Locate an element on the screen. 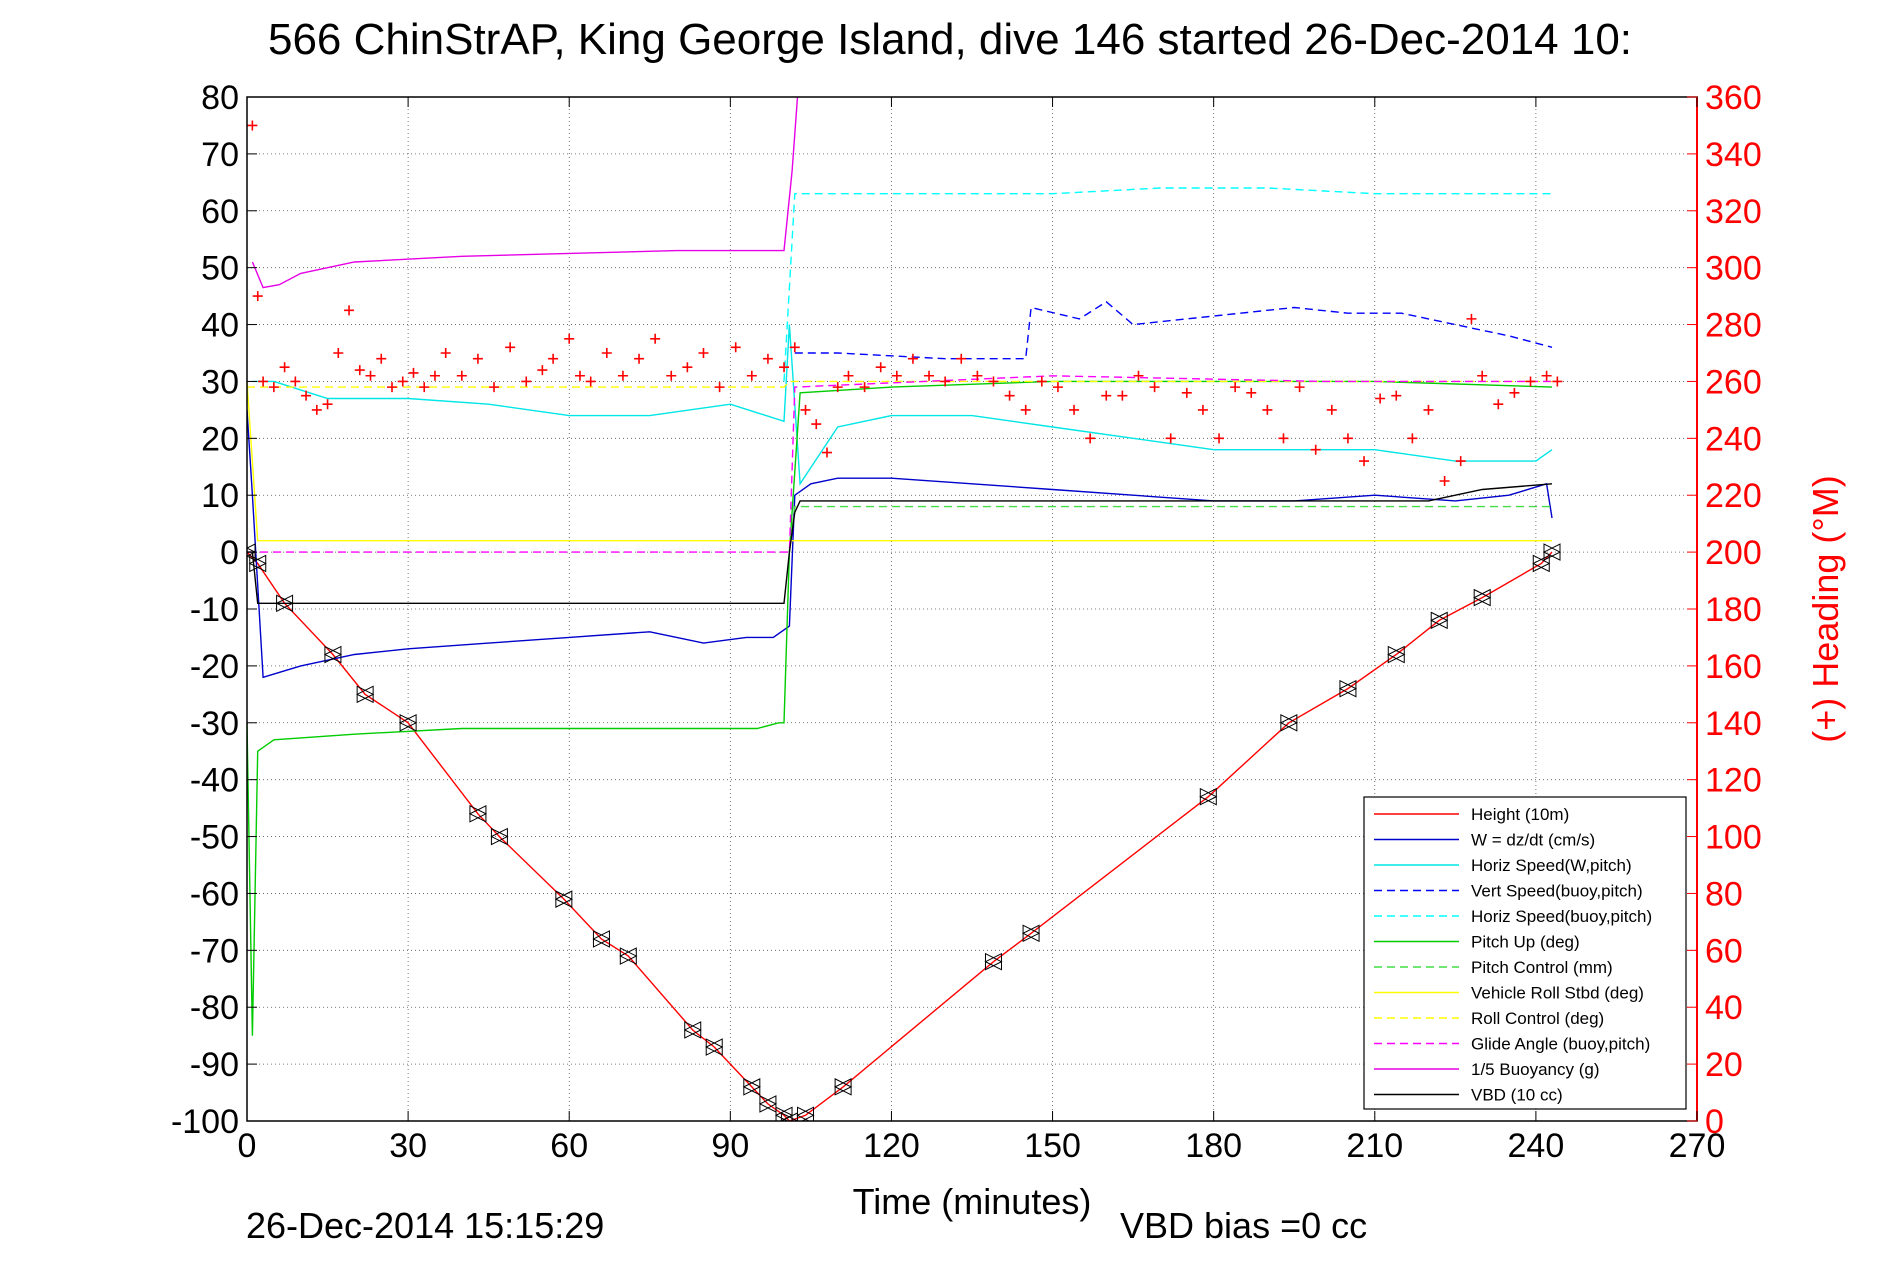 The height and width of the screenshot is (1262, 1891). y-tick-label-1: -90 is located at coordinates (214, 1065).